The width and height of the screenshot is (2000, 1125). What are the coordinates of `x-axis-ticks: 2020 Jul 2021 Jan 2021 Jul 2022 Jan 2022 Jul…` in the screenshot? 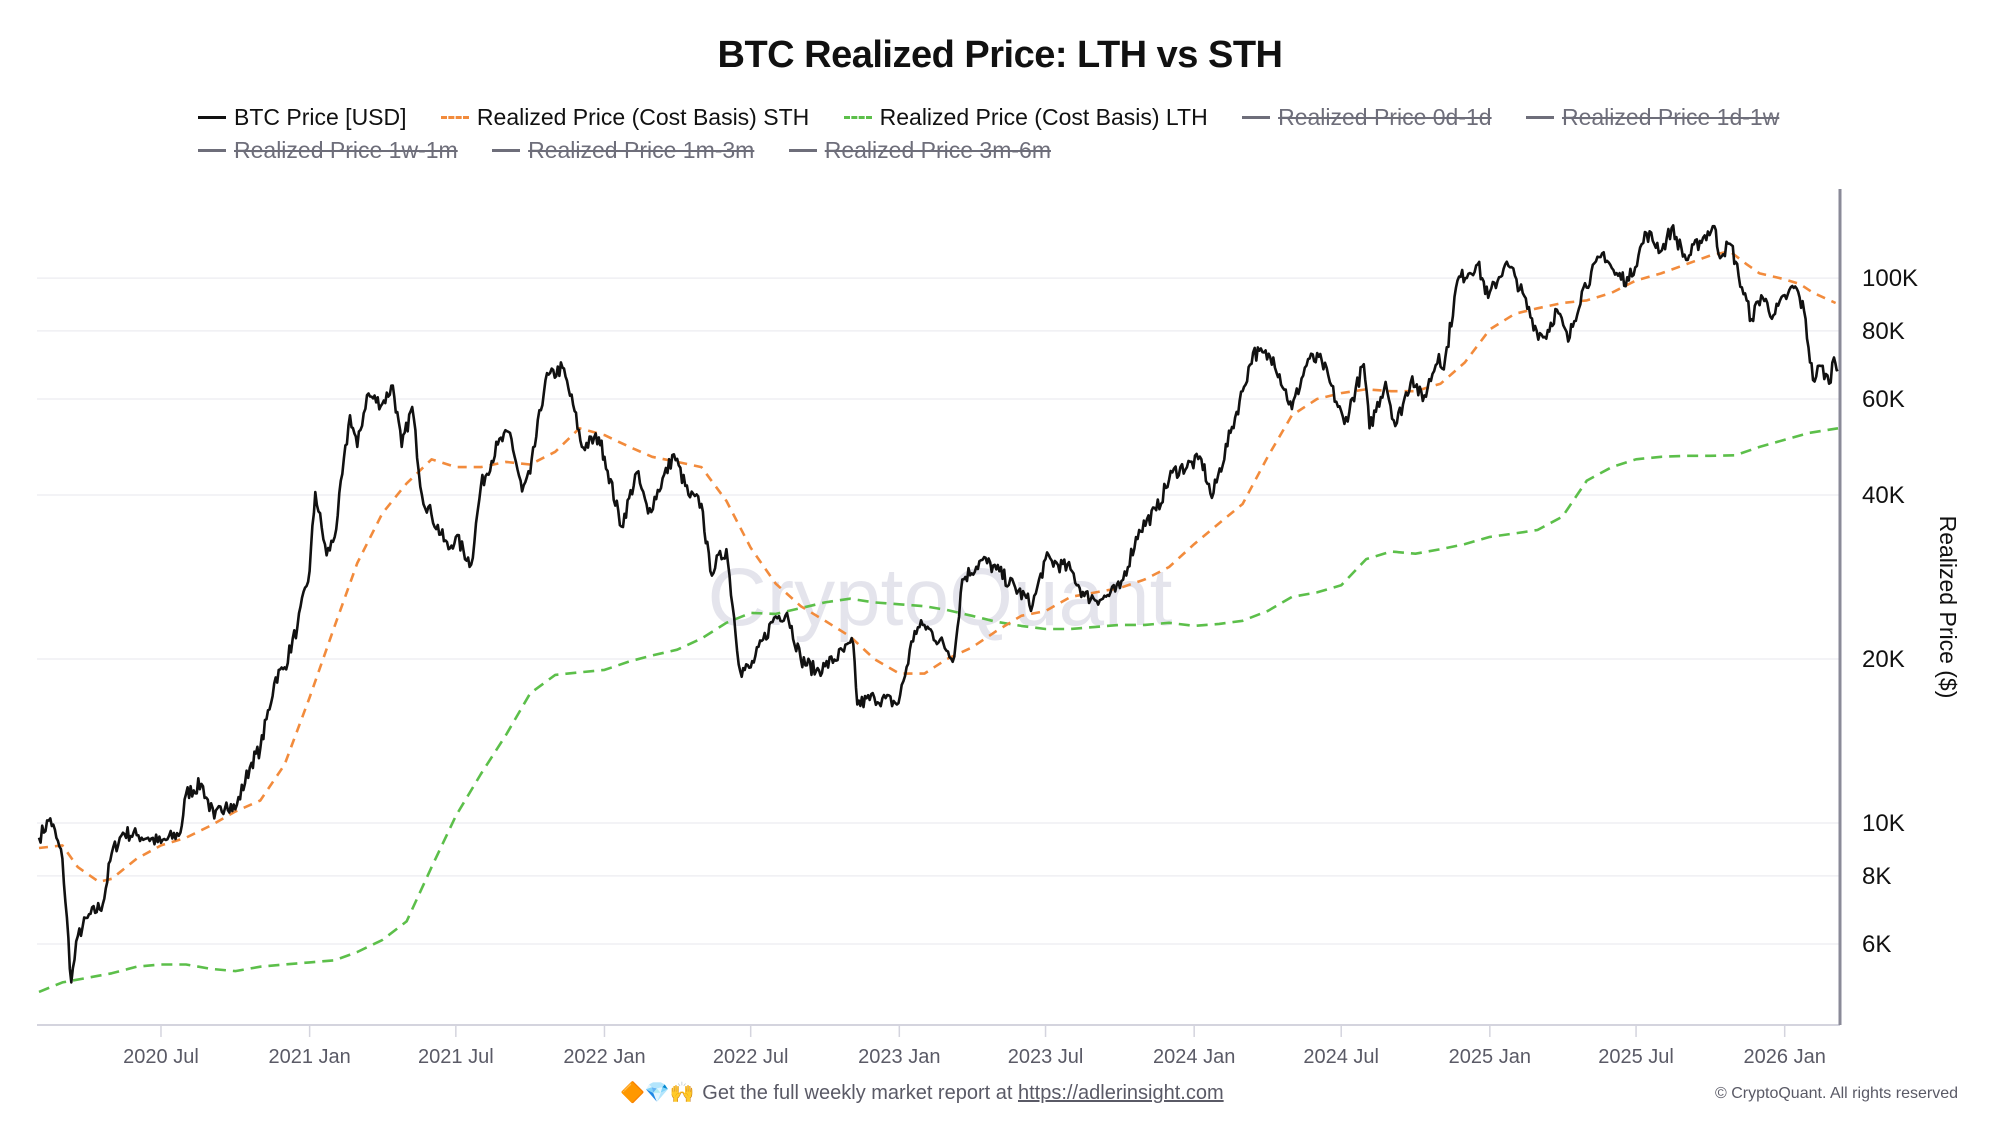 It's located at (974, 1046).